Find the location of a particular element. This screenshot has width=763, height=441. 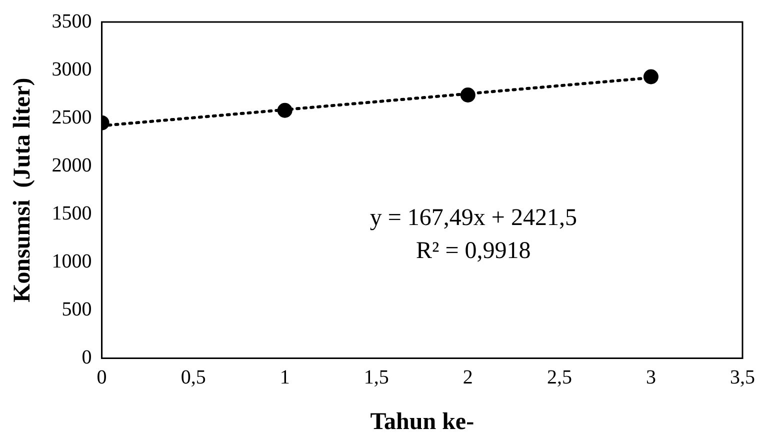

annotation: R² = 0,9918 is located at coordinates (473, 251).